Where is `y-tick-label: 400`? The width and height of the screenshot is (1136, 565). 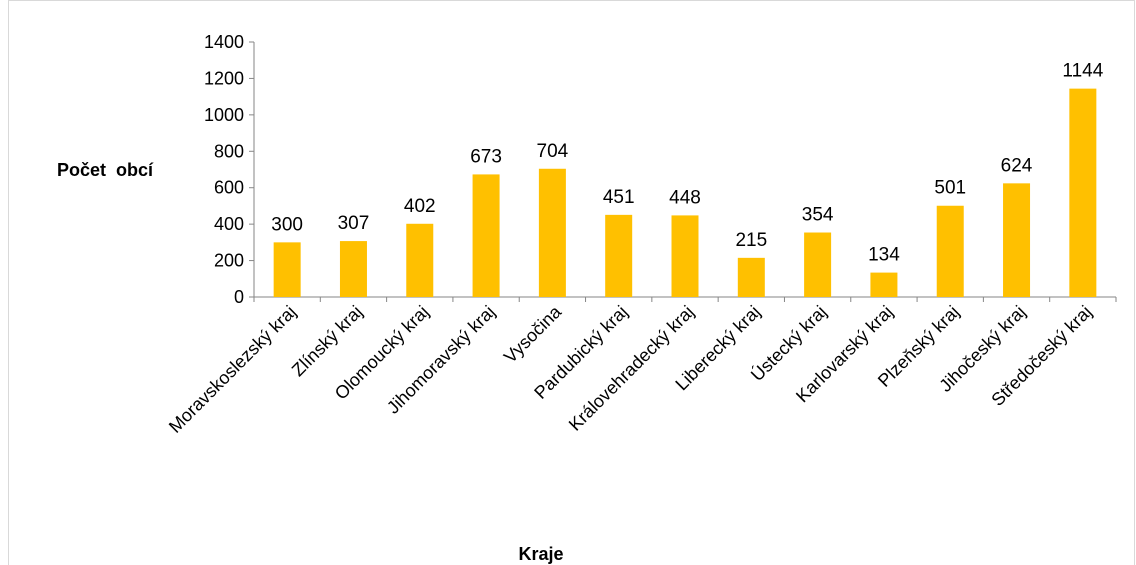 y-tick-label: 400 is located at coordinates (229, 224).